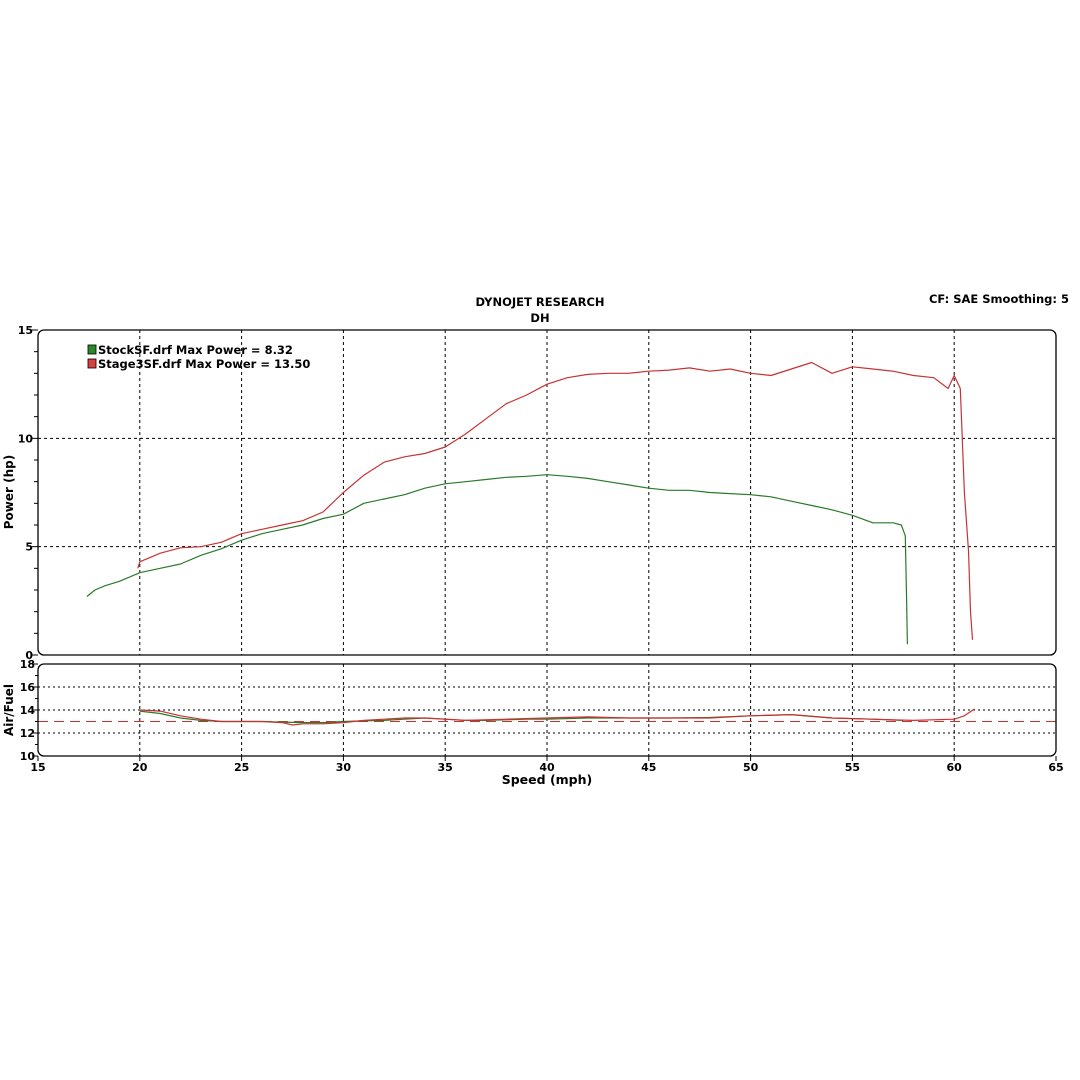  I want to click on power-y-tick-label-0: 0, so click(29, 655).